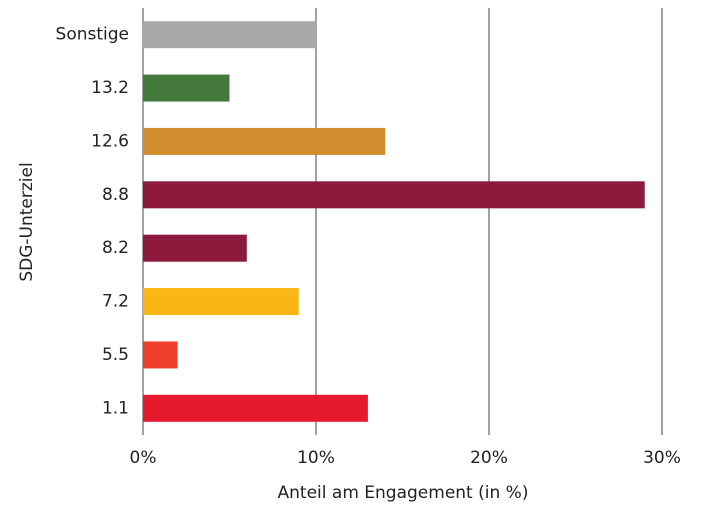 The height and width of the screenshot is (506, 702). I want to click on y-tick-label: 13.2, so click(110, 88).